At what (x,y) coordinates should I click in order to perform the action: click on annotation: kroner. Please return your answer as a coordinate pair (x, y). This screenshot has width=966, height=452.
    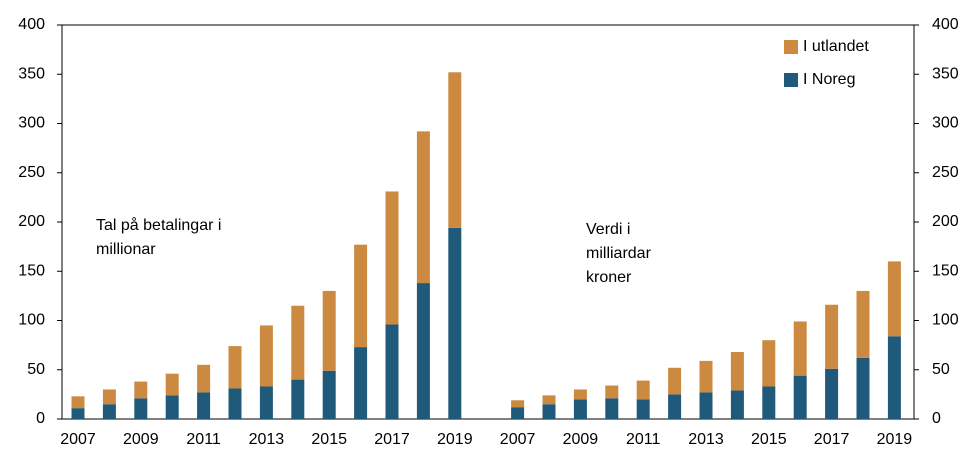
    Looking at the image, I should click on (609, 277).